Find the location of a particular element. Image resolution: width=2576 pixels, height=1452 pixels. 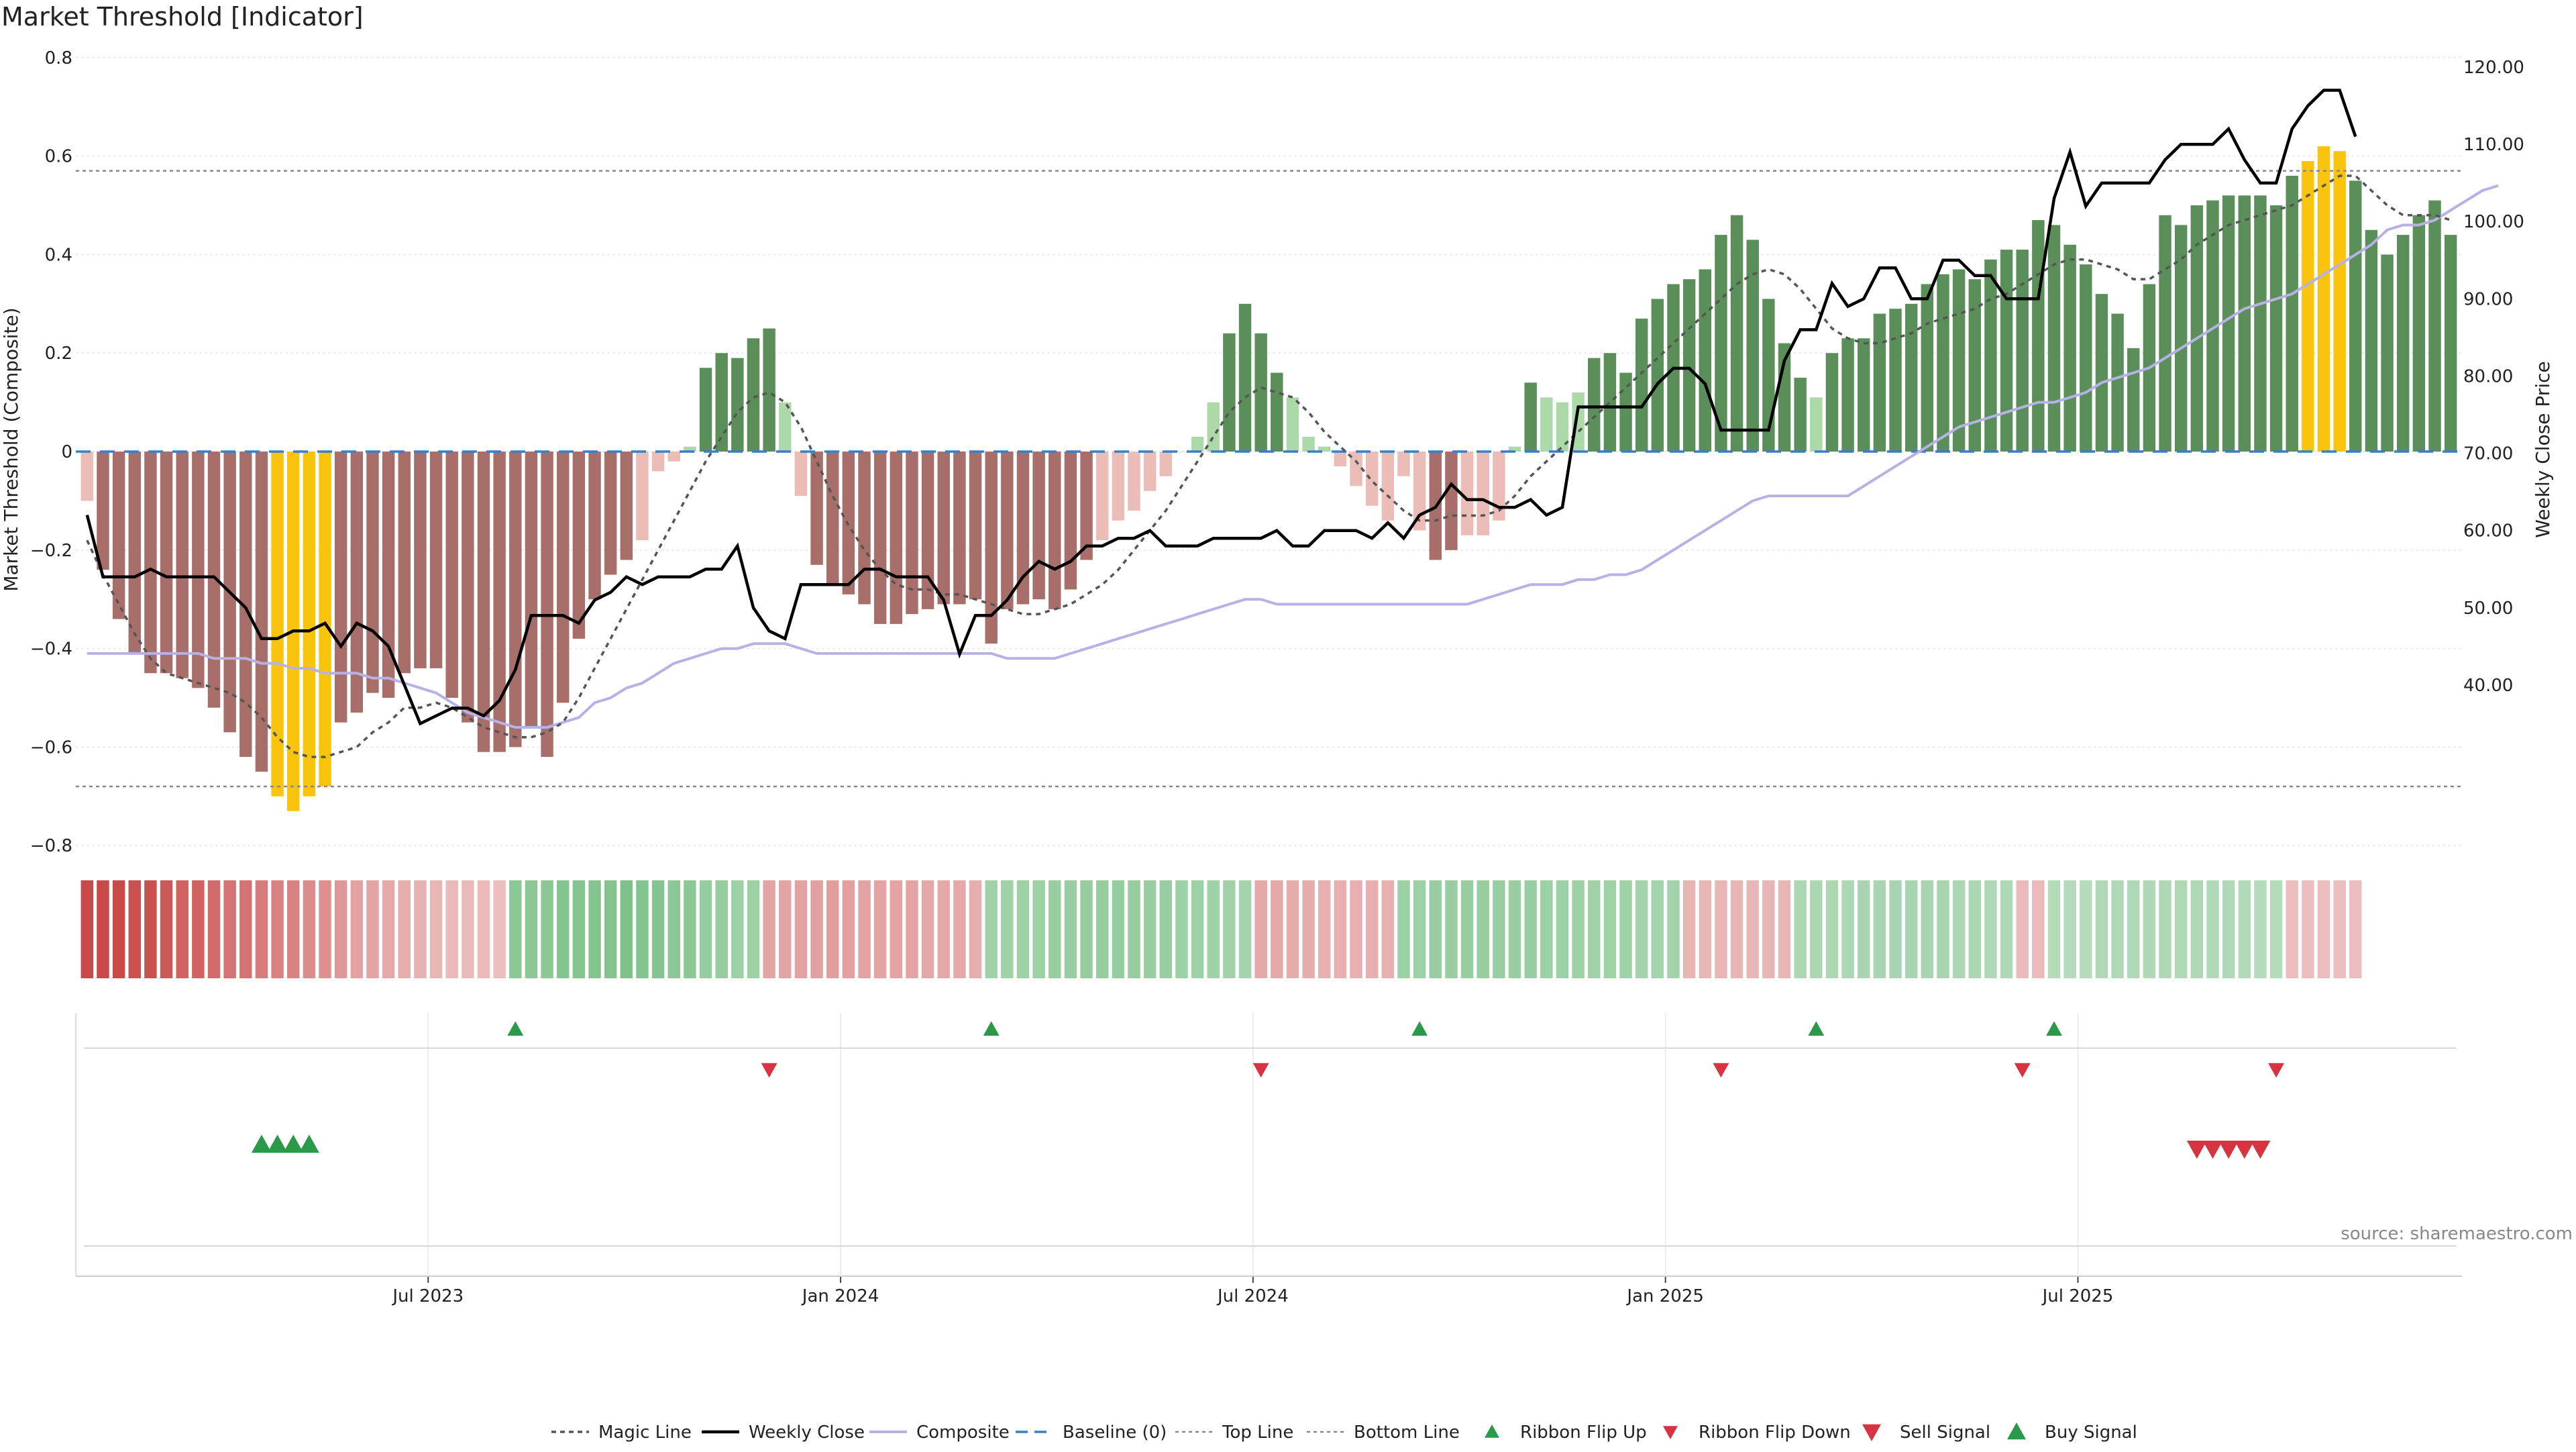

y-tick-label: −0.8 is located at coordinates (51, 846).